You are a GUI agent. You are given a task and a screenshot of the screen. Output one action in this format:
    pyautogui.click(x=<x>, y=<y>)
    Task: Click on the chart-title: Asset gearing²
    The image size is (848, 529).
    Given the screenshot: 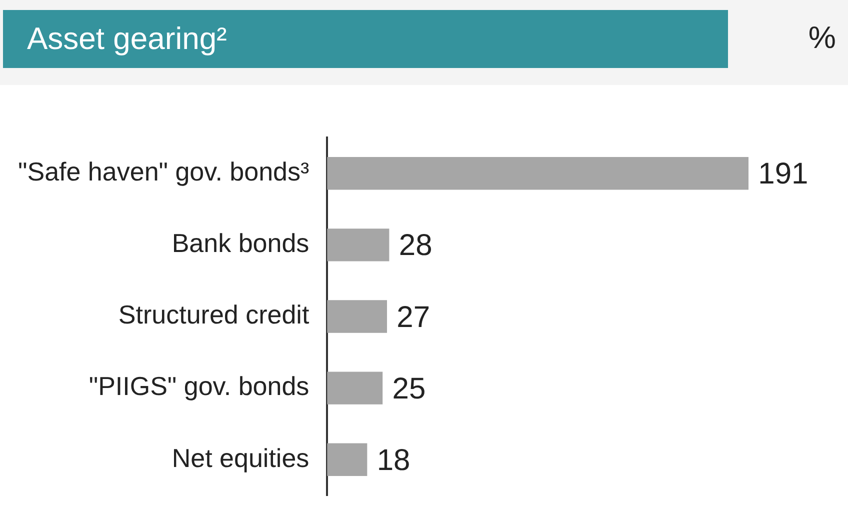 What is the action you would take?
    pyautogui.click(x=365, y=39)
    